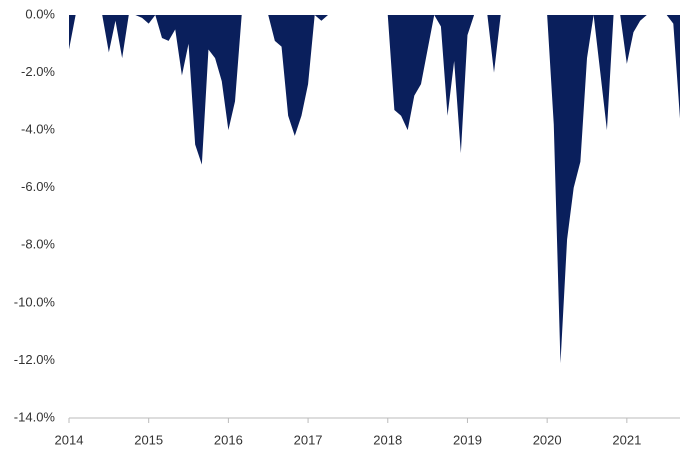 Image resolution: width=688 pixels, height=456 pixels. Describe the element at coordinates (35, 301) in the screenshot. I see `y-tick-label: -10.0%` at that location.